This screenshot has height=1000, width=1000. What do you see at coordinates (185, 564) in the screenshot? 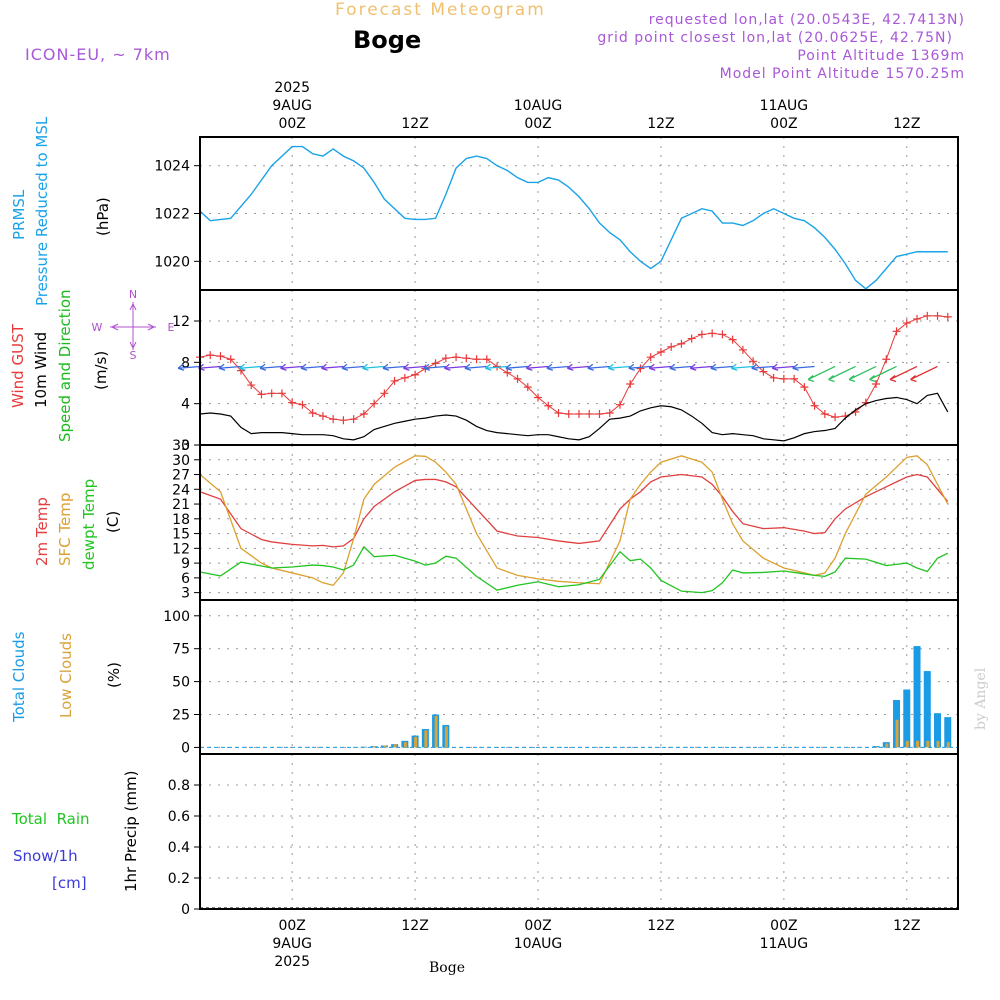
I see `temperature-ytick-label: 9` at bounding box center [185, 564].